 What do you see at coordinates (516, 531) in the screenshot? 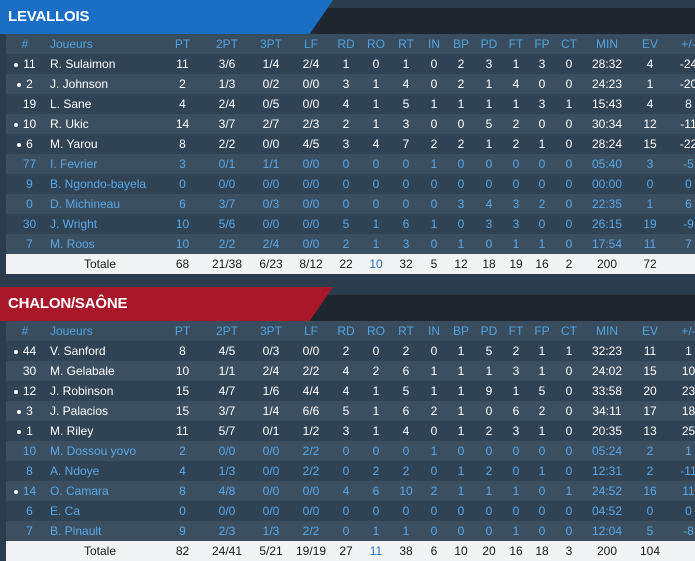
I see `stat-ft: 1` at bounding box center [516, 531].